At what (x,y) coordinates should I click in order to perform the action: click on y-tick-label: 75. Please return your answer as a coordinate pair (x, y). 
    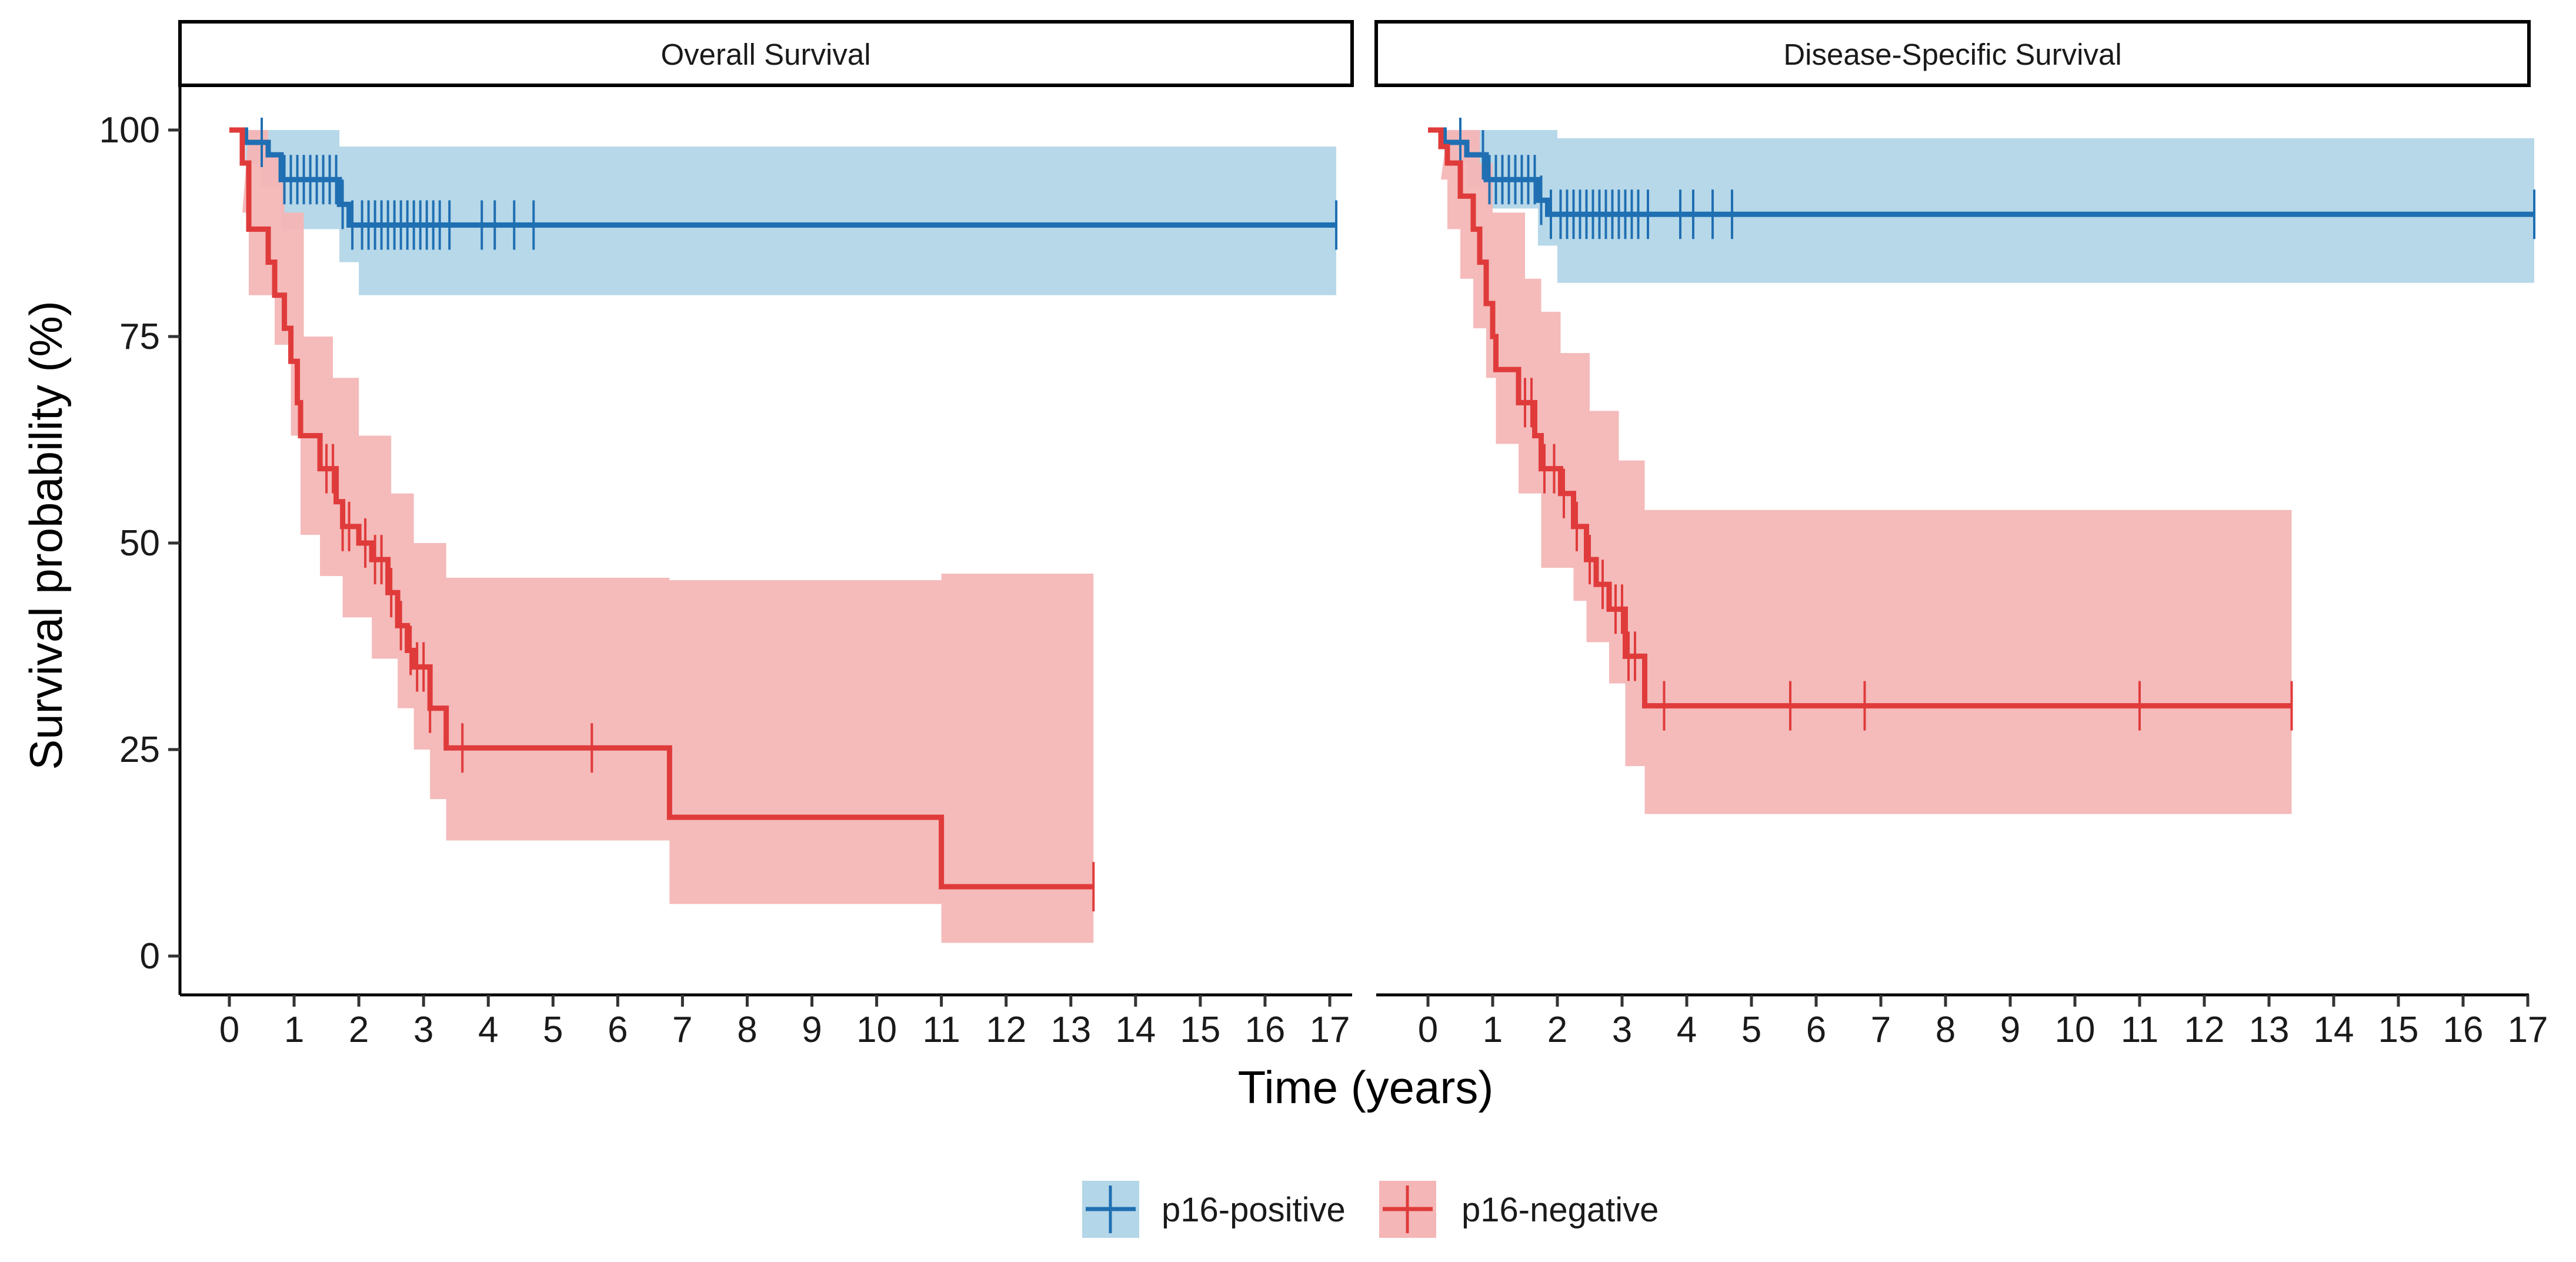
    Looking at the image, I should click on (139, 337).